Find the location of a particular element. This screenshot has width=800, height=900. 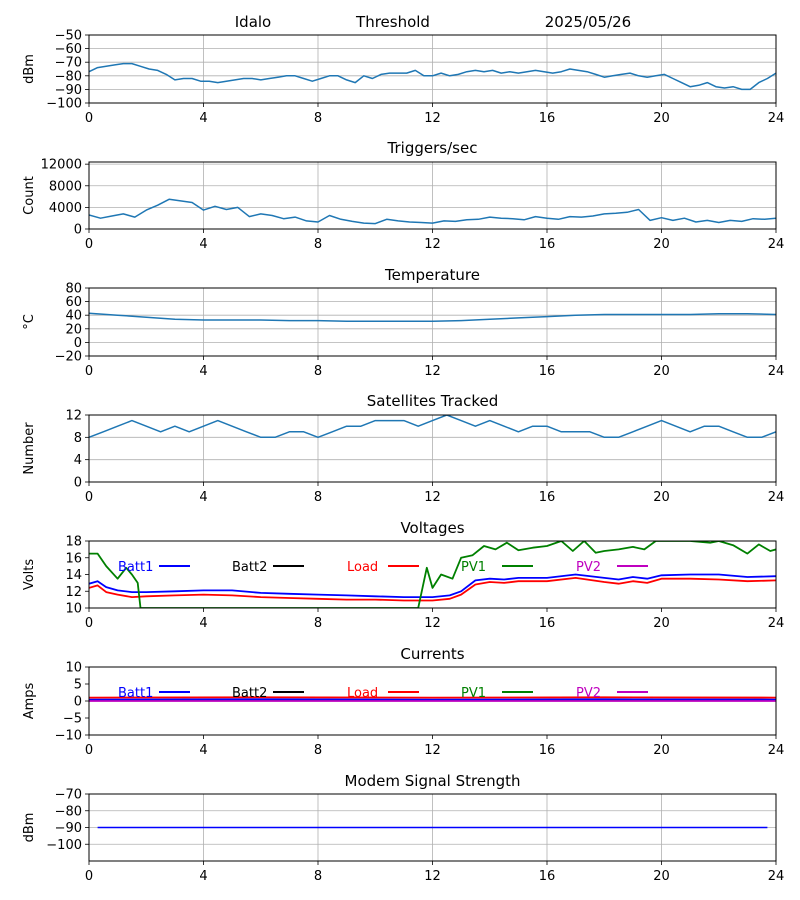

header-mode: Threshold is located at coordinates (392, 22).